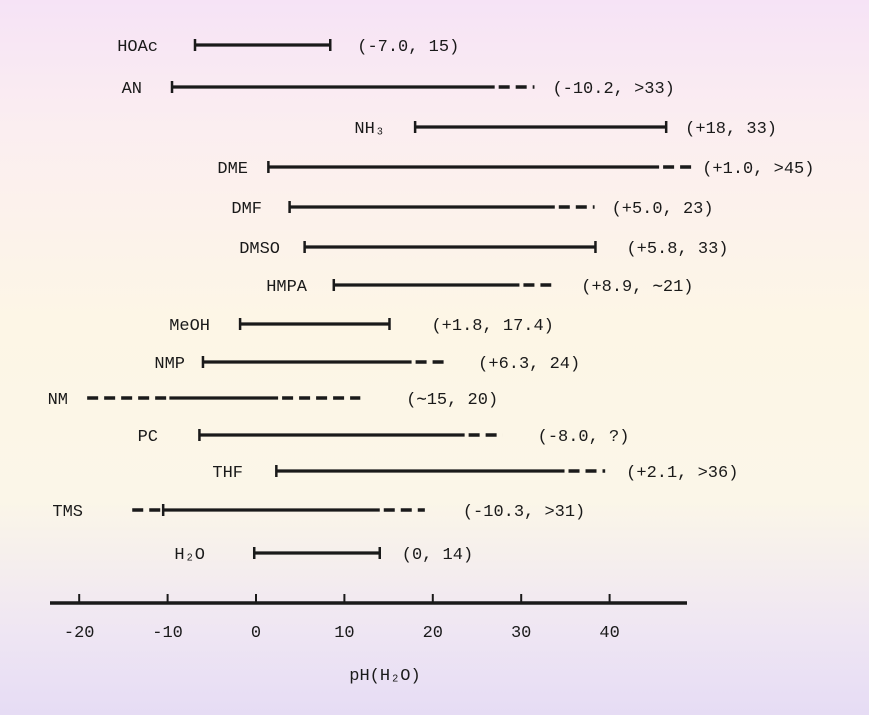  What do you see at coordinates (58, 400) in the screenshot?
I see `row-label: NM` at bounding box center [58, 400].